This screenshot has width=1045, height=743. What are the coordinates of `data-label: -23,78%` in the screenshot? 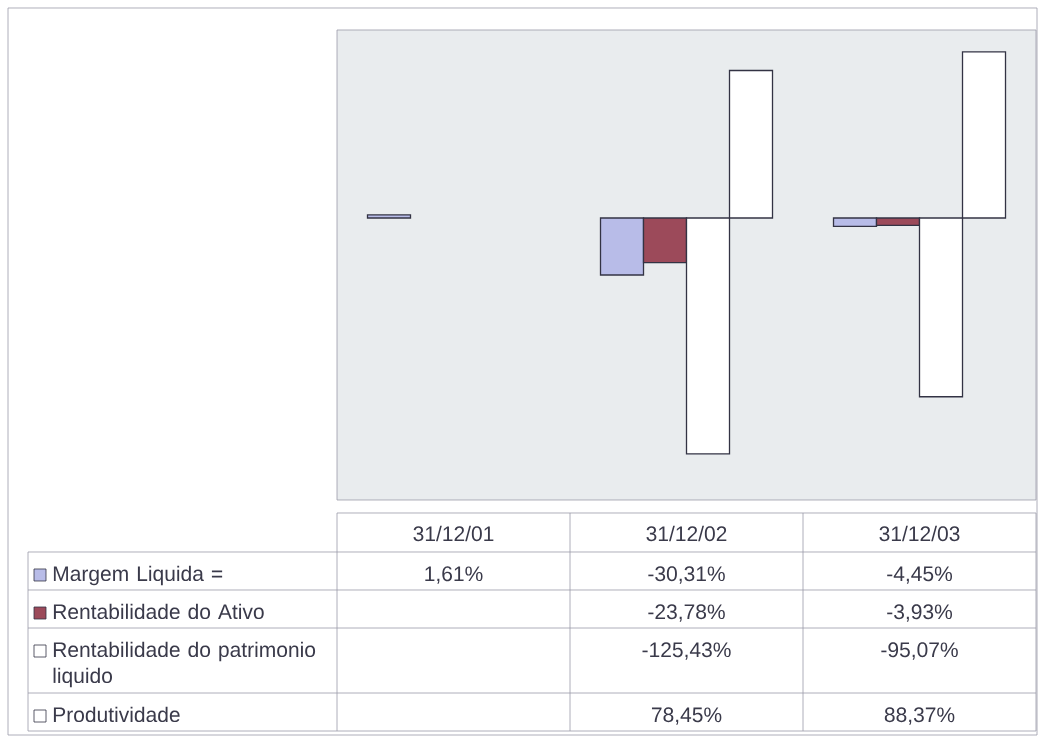 It's located at (686, 613).